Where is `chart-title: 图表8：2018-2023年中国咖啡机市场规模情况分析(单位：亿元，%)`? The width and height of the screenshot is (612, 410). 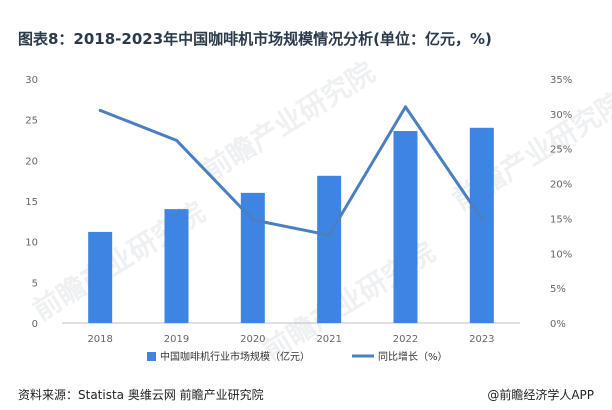 chart-title: 图表8：2018-2023年中国咖啡机市场规模情况分析(单位：亿元，%) is located at coordinates (255, 39).